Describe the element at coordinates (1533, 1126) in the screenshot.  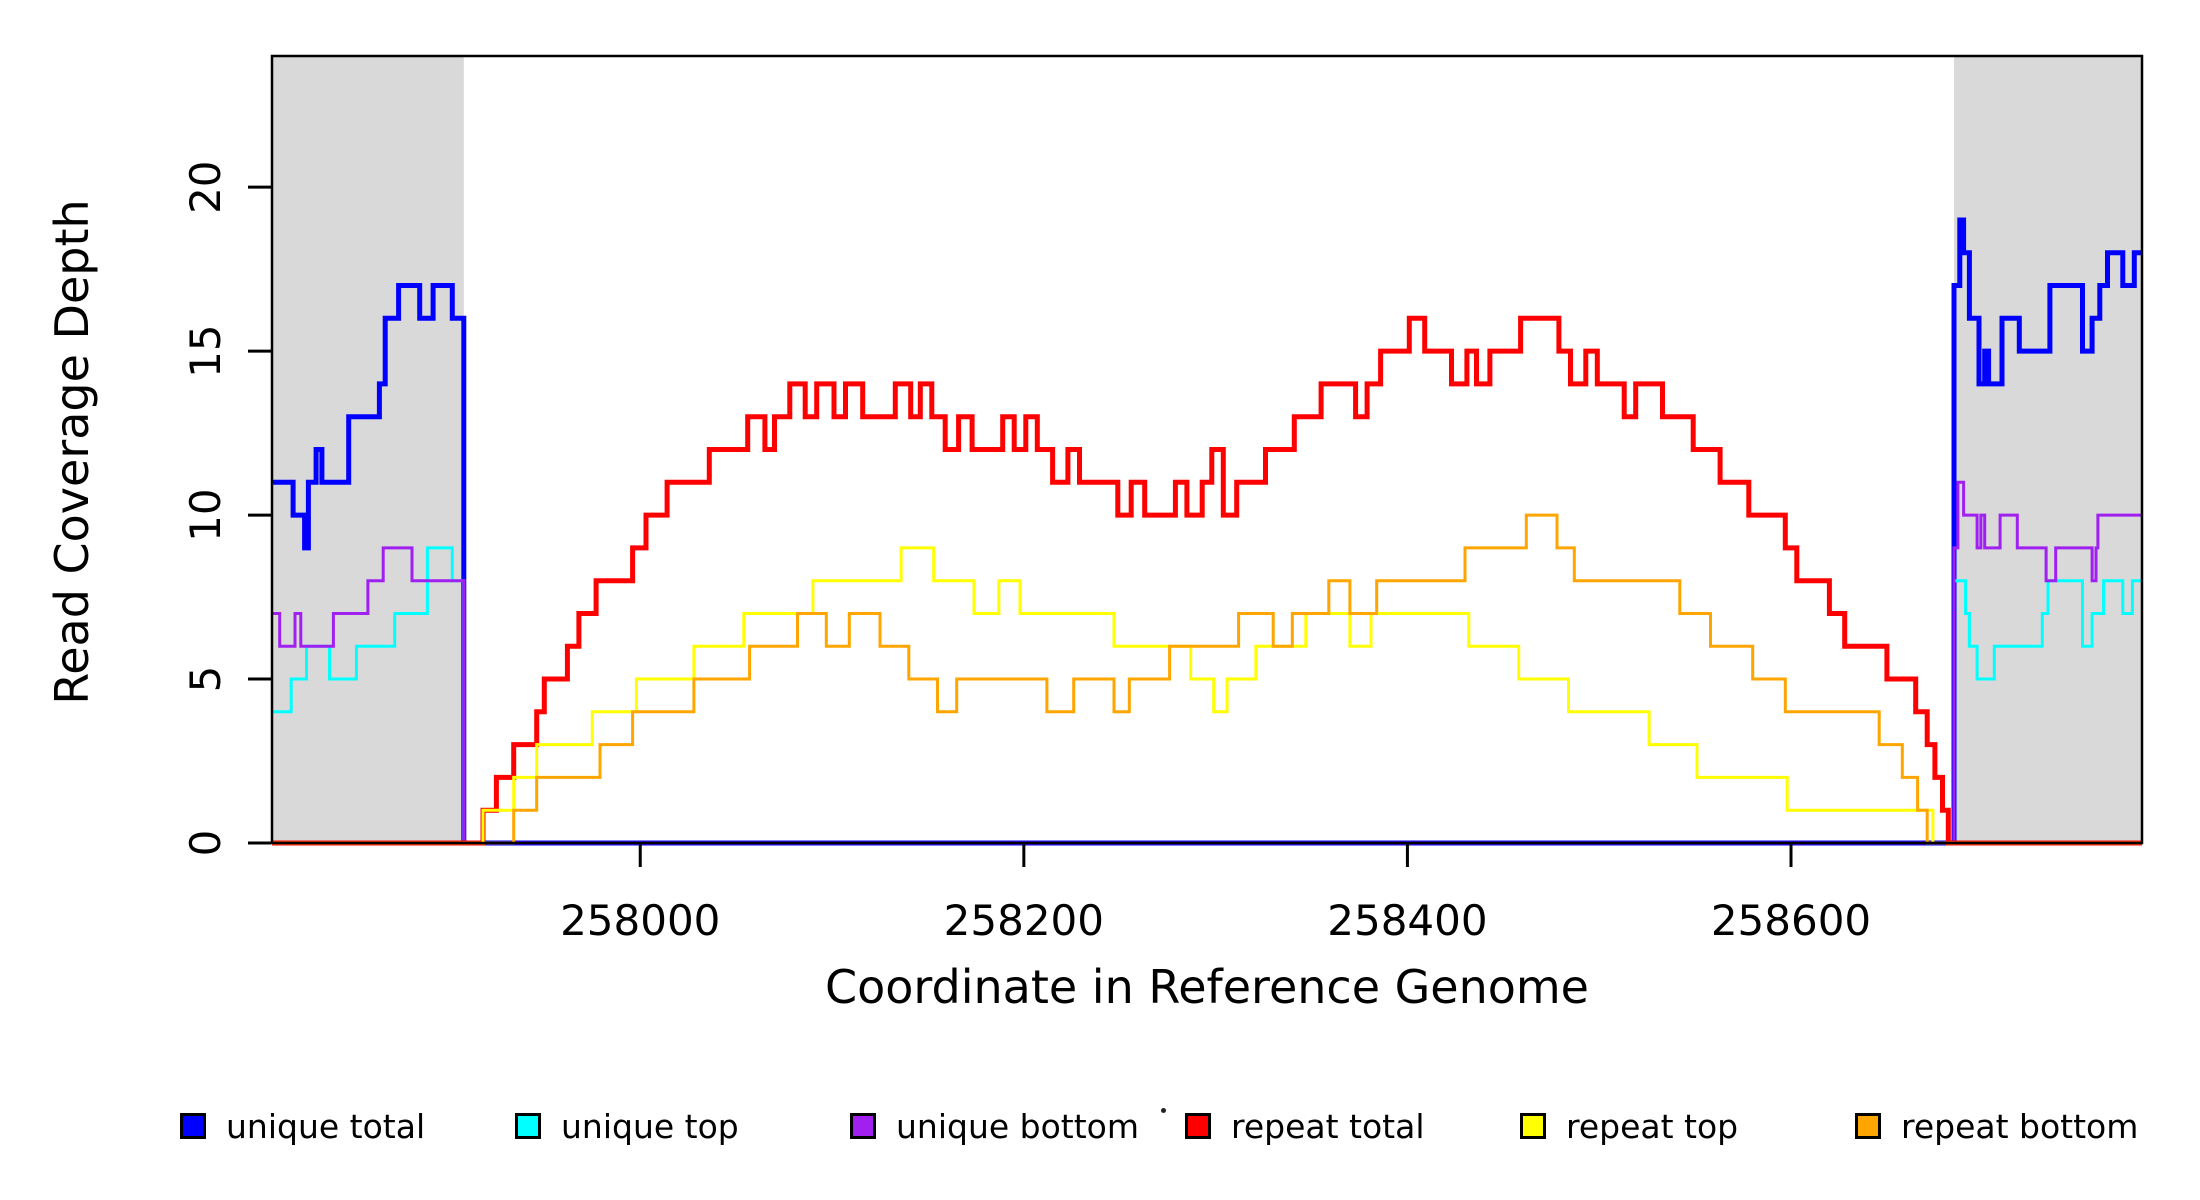
I see `legend-swatch-repeat-top` at that location.